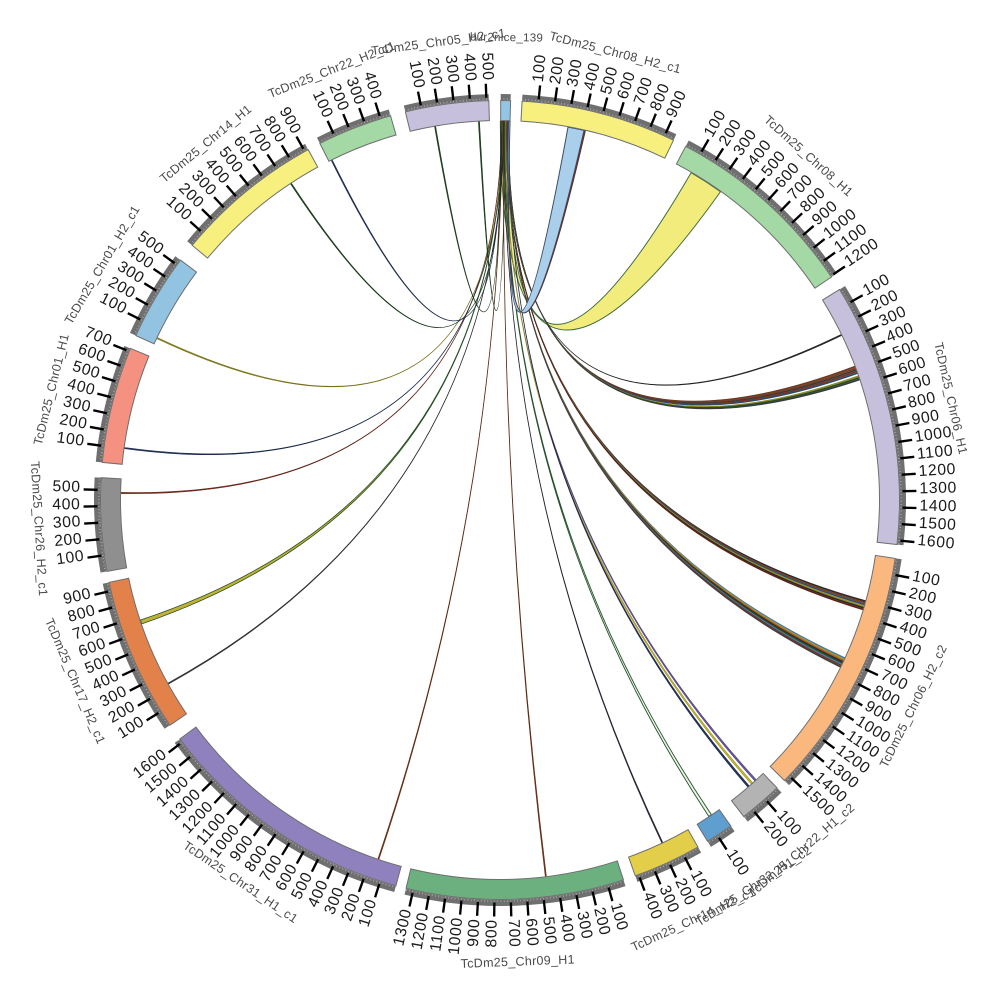 This screenshot has width=1000, height=1000. What do you see at coordinates (531, 932) in the screenshot?
I see `svg-text: 600` at bounding box center [531, 932].